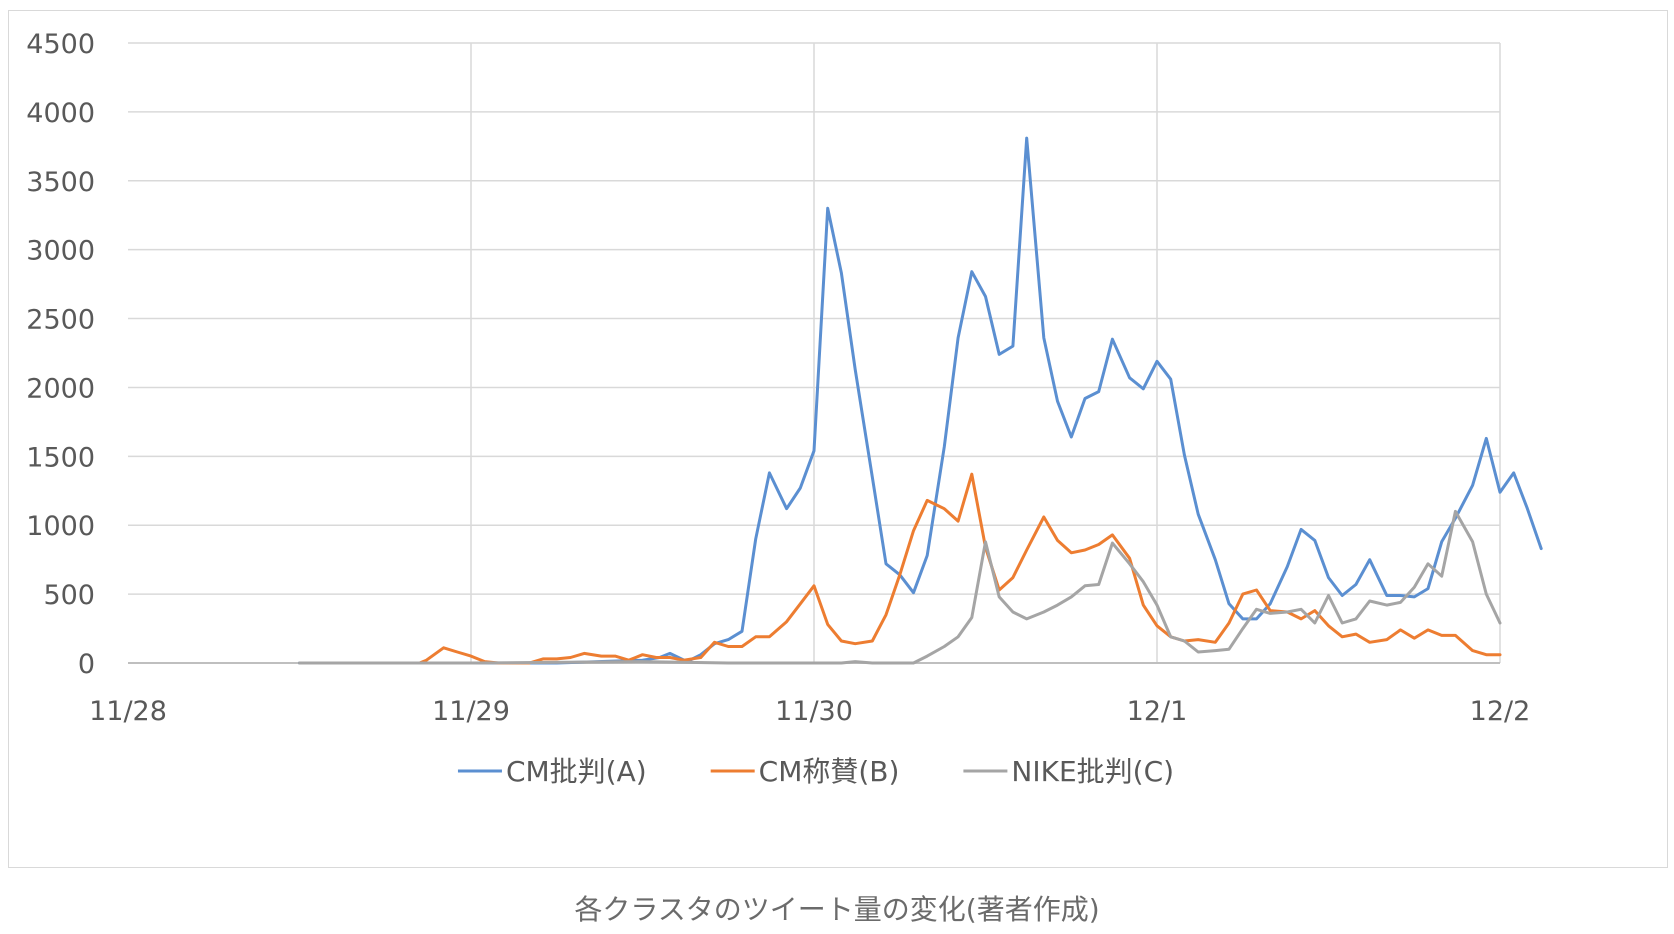 The height and width of the screenshot is (934, 1674). Describe the element at coordinates (837, 909) in the screenshot. I see `figure-caption: 各クラスタのツイート量の変化(著者作成)` at that location.